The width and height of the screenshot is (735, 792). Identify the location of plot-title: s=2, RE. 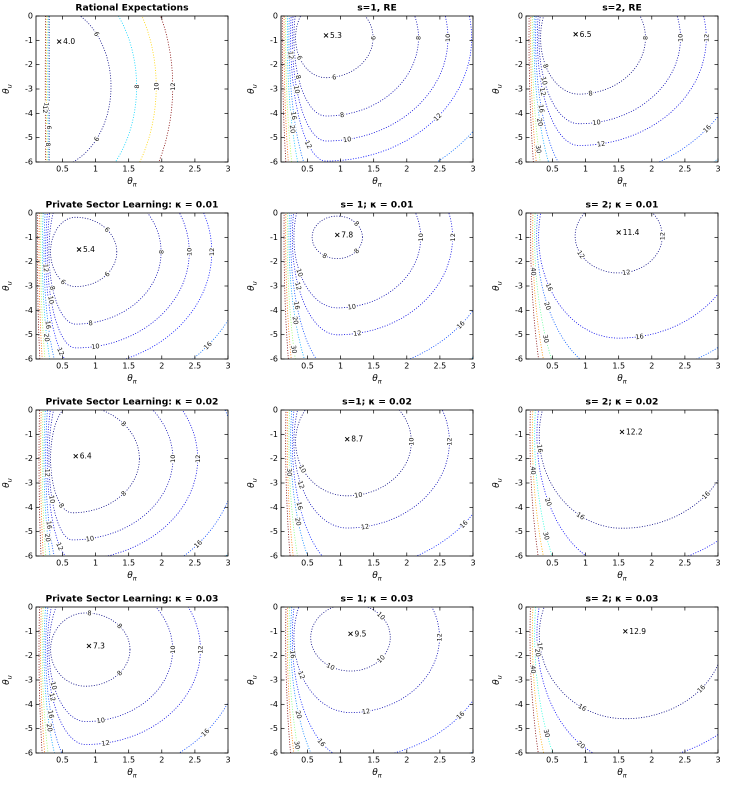
(622, 8).